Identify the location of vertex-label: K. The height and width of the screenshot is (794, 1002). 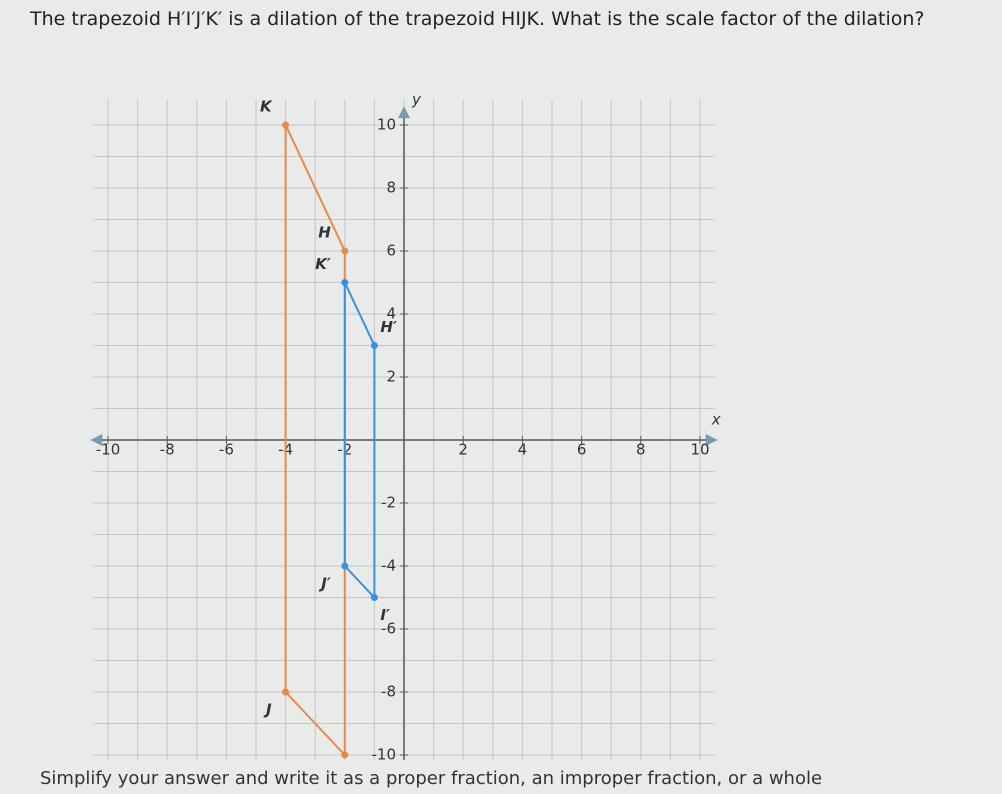
(266, 107).